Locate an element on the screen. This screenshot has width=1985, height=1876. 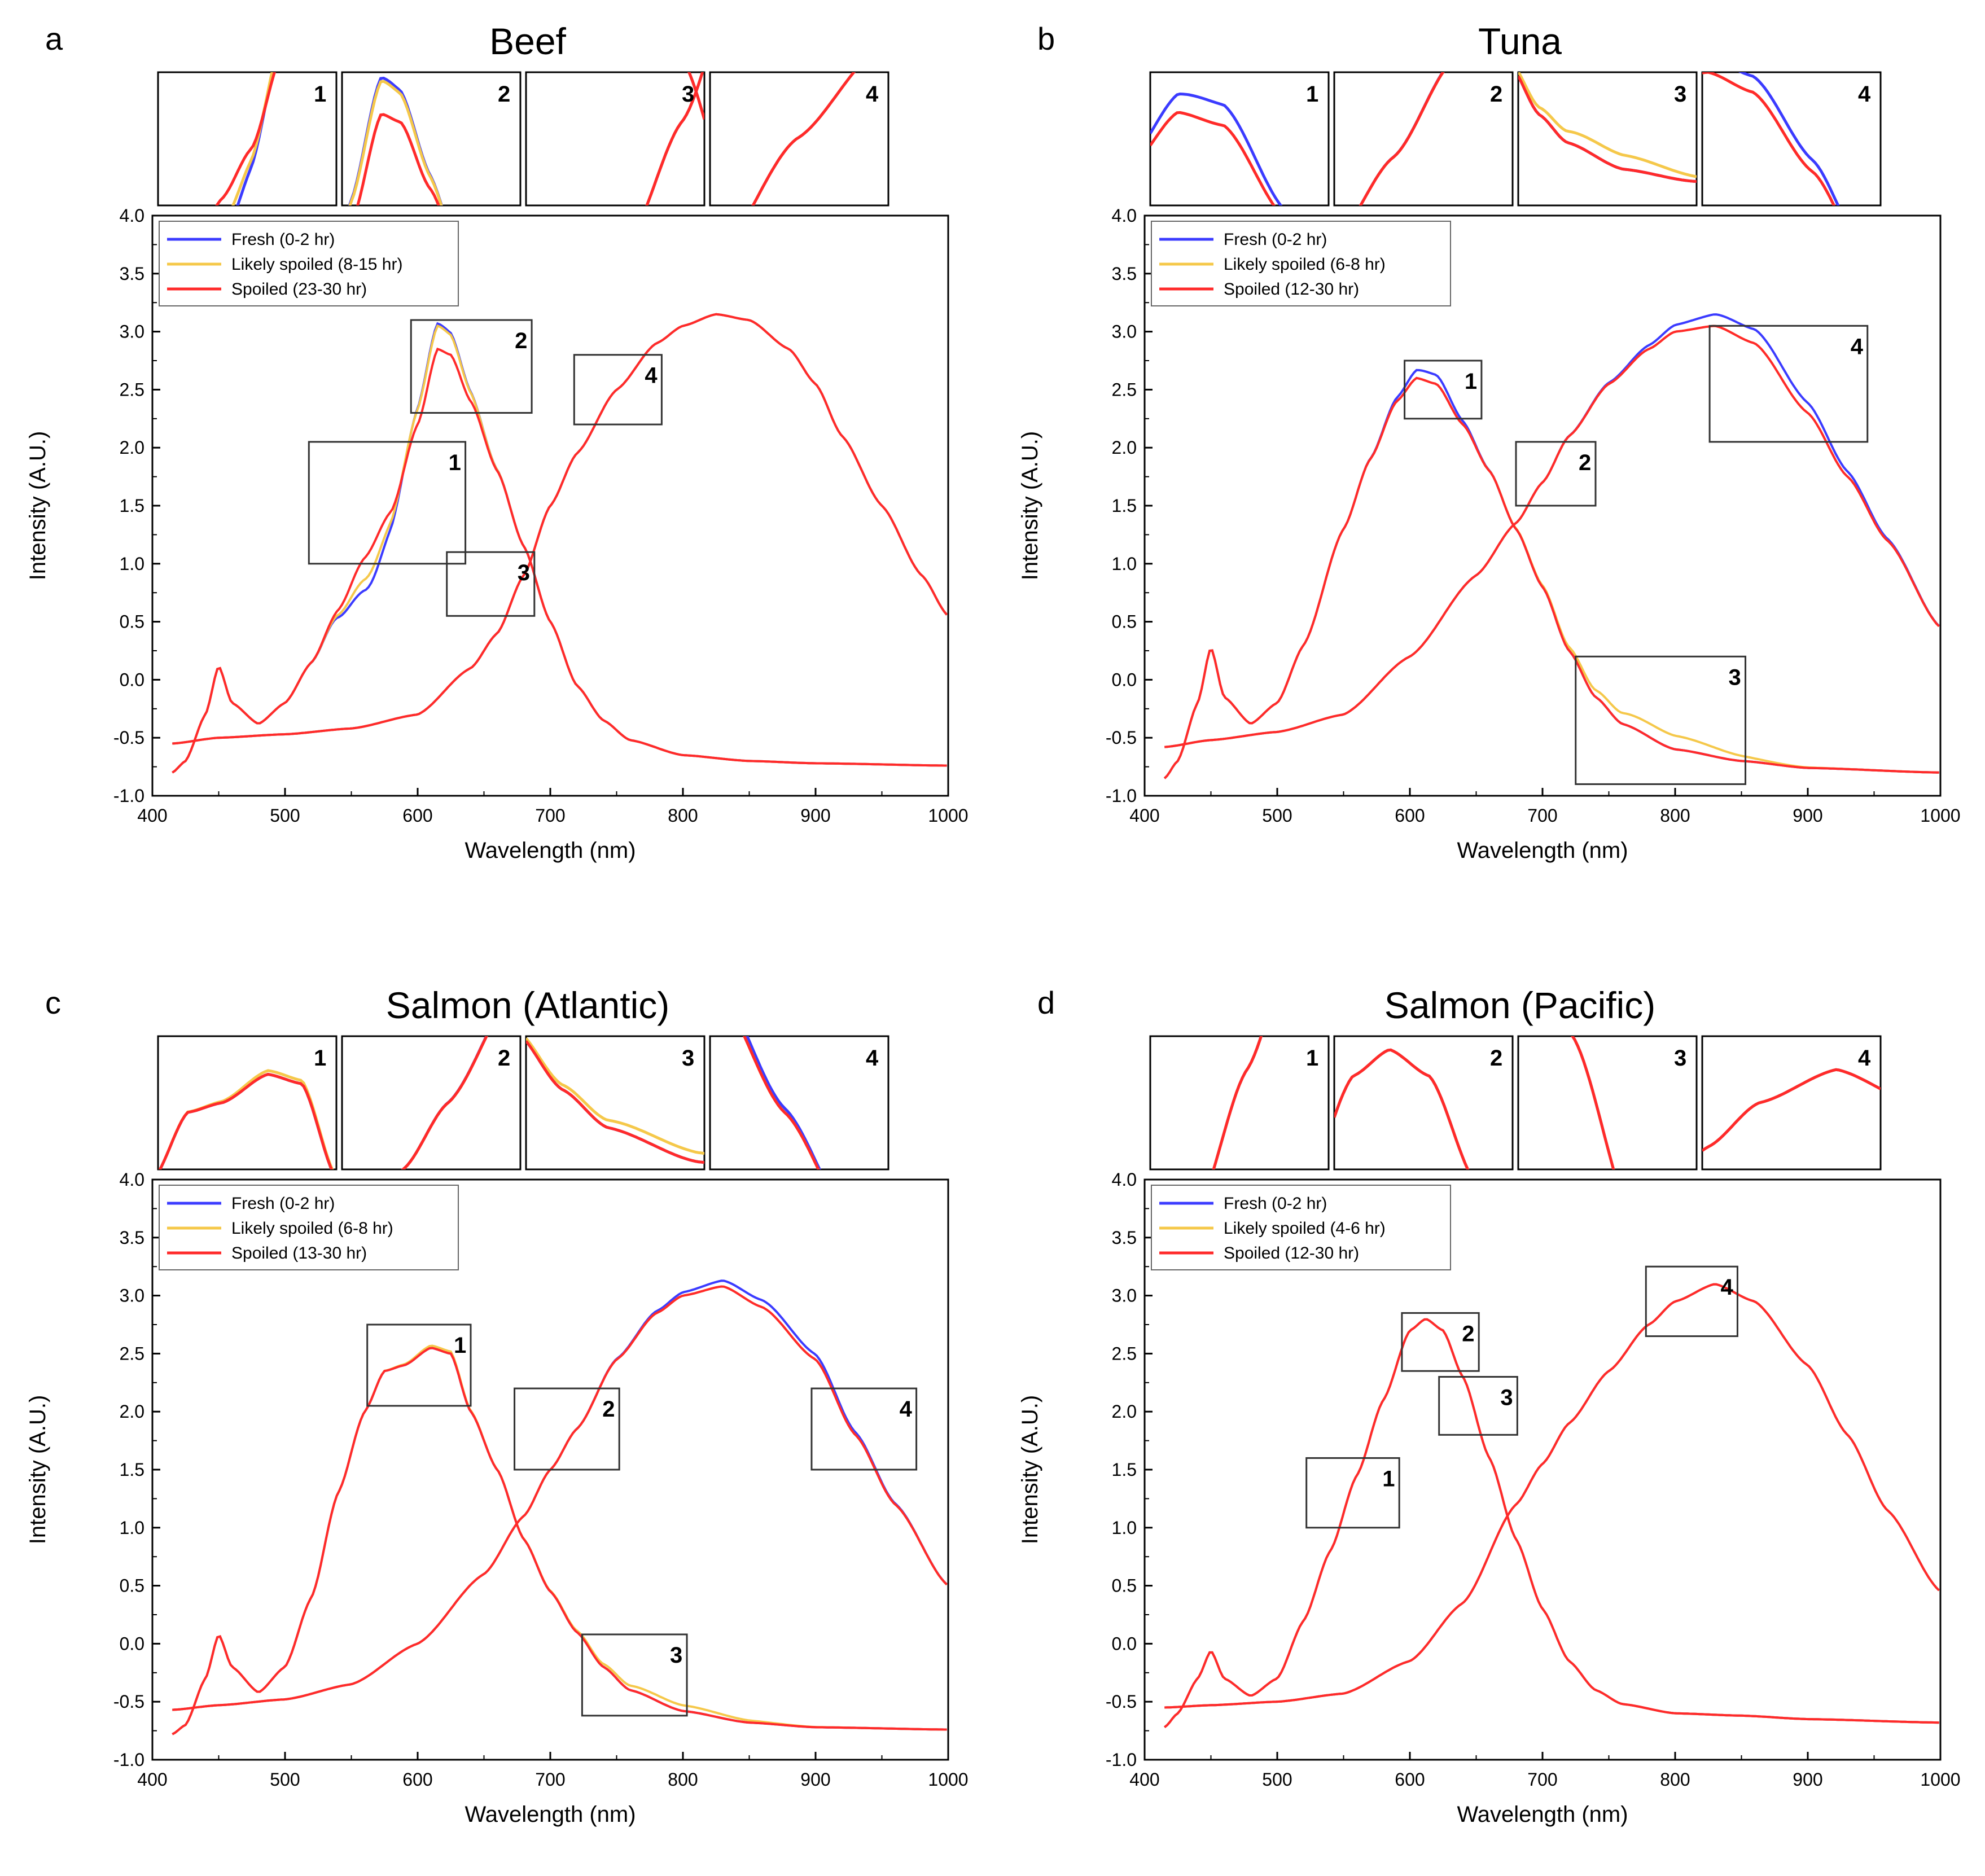
inset-number: 4 is located at coordinates (1865, 94).